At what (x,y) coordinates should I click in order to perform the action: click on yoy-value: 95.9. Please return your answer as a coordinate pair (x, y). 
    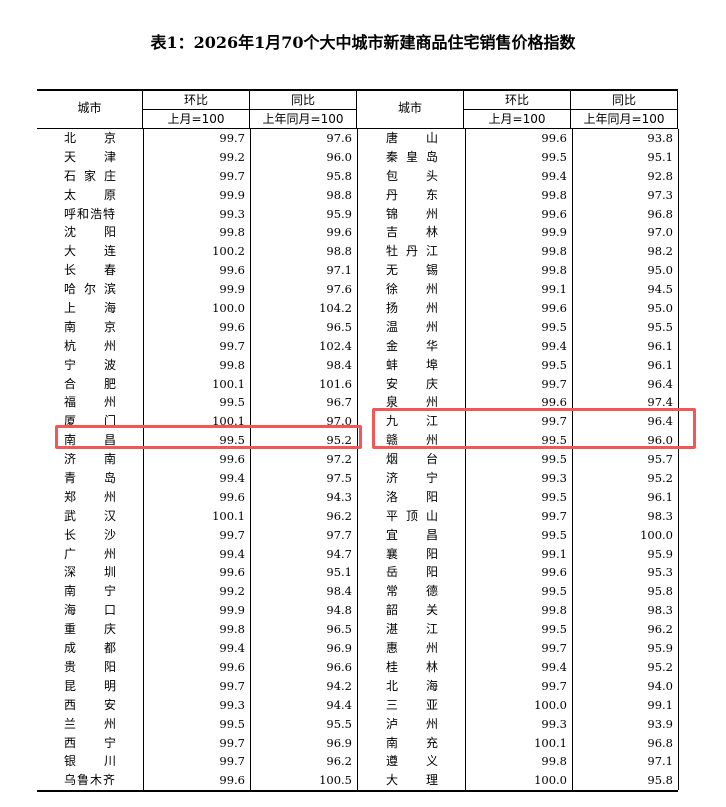
    Looking at the image, I should click on (625, 648).